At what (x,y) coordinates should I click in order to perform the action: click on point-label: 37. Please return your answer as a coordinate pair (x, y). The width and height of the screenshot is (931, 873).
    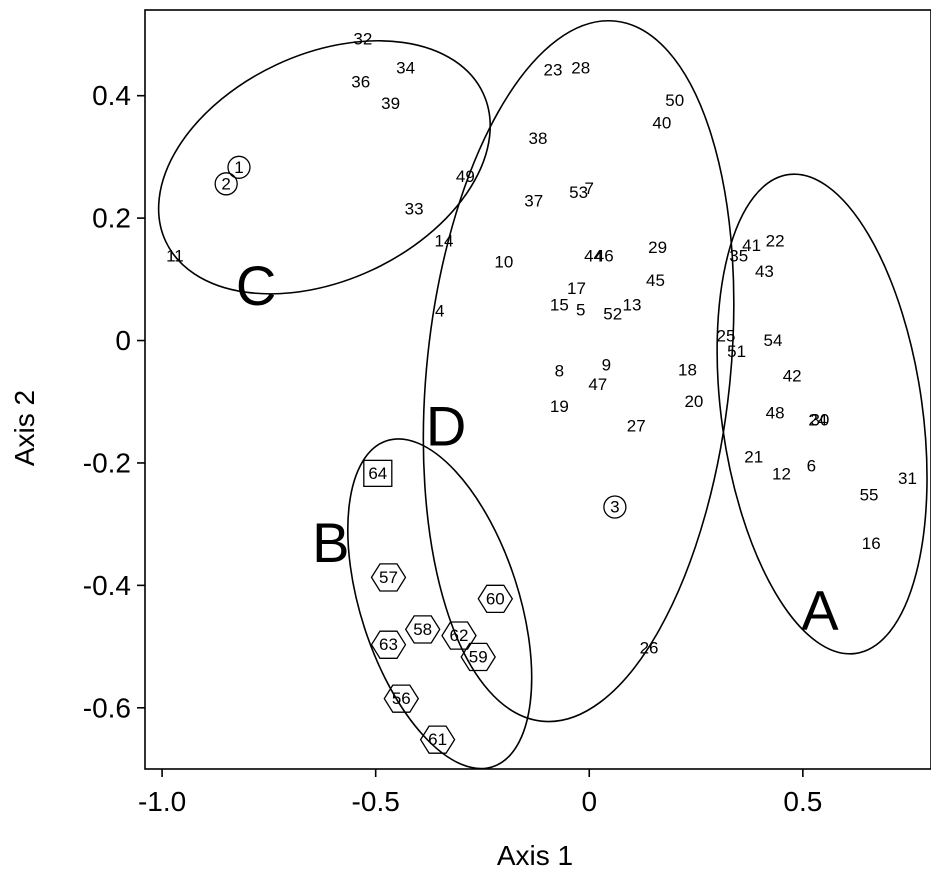
    Looking at the image, I should click on (533, 200).